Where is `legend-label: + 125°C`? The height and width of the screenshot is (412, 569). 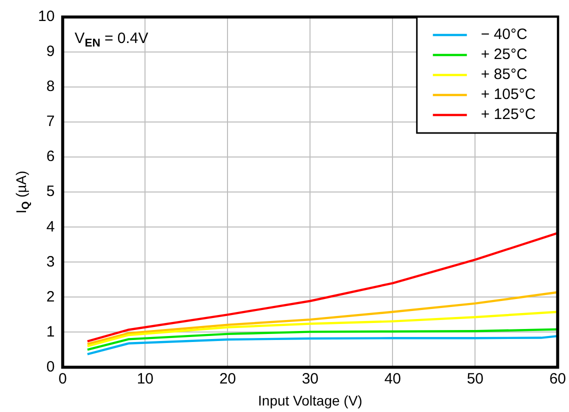
legend-label: + 125°C is located at coordinates (508, 115).